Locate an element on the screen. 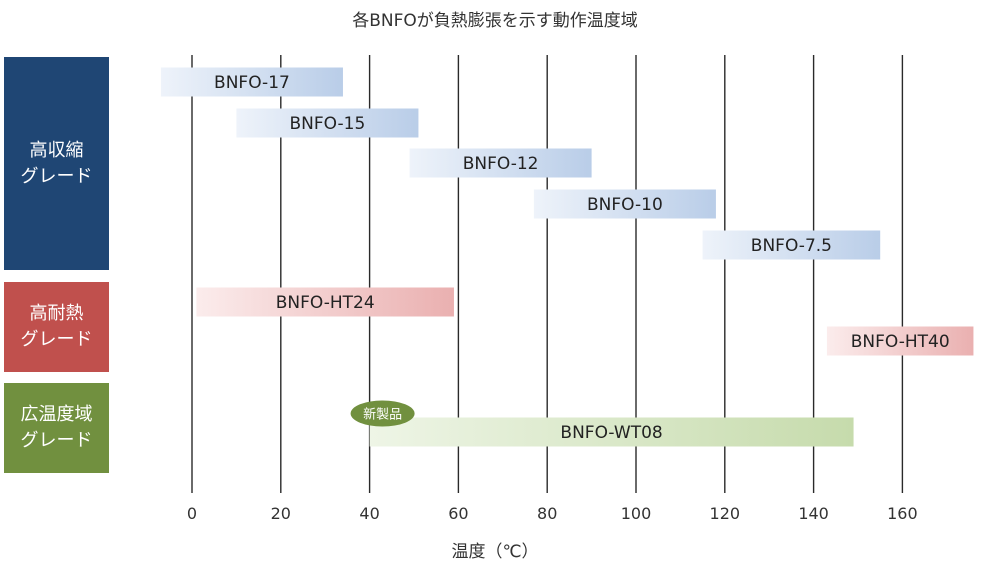 Image resolution: width=990 pixels, height=571 pixels. group-label-line1: 高耐熱 is located at coordinates (56, 313).